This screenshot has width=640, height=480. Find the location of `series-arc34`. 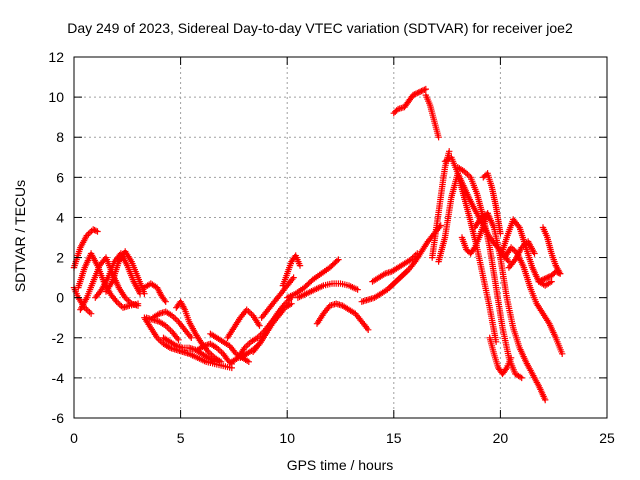

series-arc34 is located at coordinates (510, 307).